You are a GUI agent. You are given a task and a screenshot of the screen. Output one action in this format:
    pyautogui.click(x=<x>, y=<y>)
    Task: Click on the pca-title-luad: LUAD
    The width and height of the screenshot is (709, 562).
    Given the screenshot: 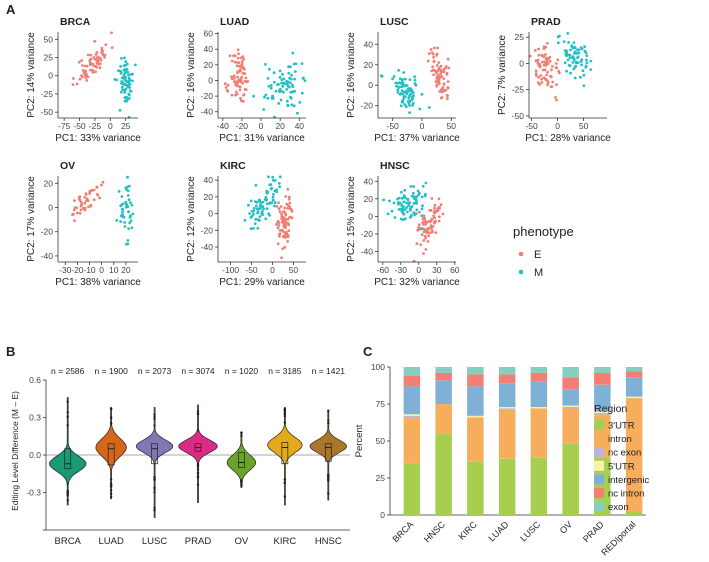 What is the action you would take?
    pyautogui.click(x=235, y=22)
    